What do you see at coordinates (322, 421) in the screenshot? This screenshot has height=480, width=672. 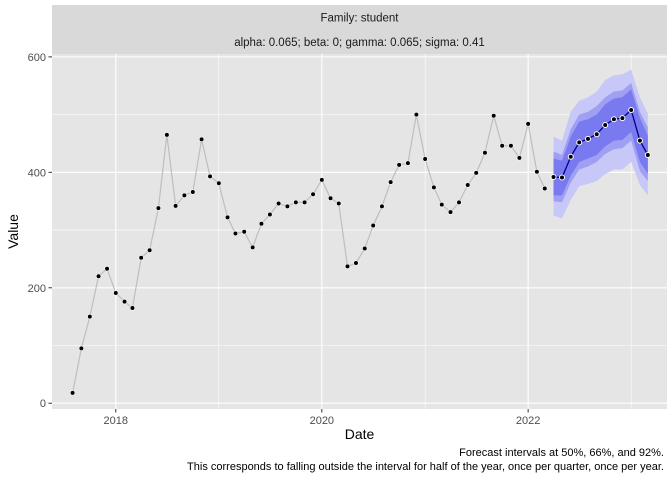 I see `x-tick-label: 2020` at bounding box center [322, 421].